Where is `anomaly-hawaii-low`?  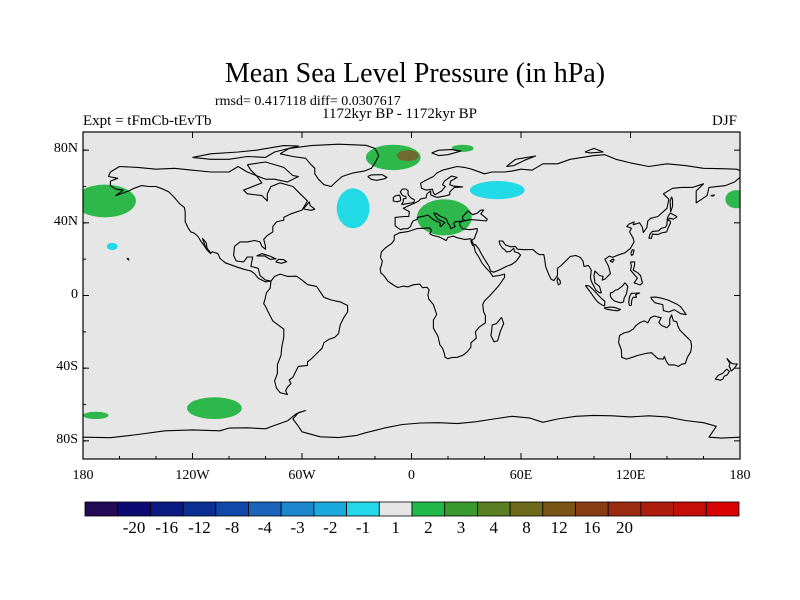
anomaly-hawaii-low is located at coordinates (112, 246).